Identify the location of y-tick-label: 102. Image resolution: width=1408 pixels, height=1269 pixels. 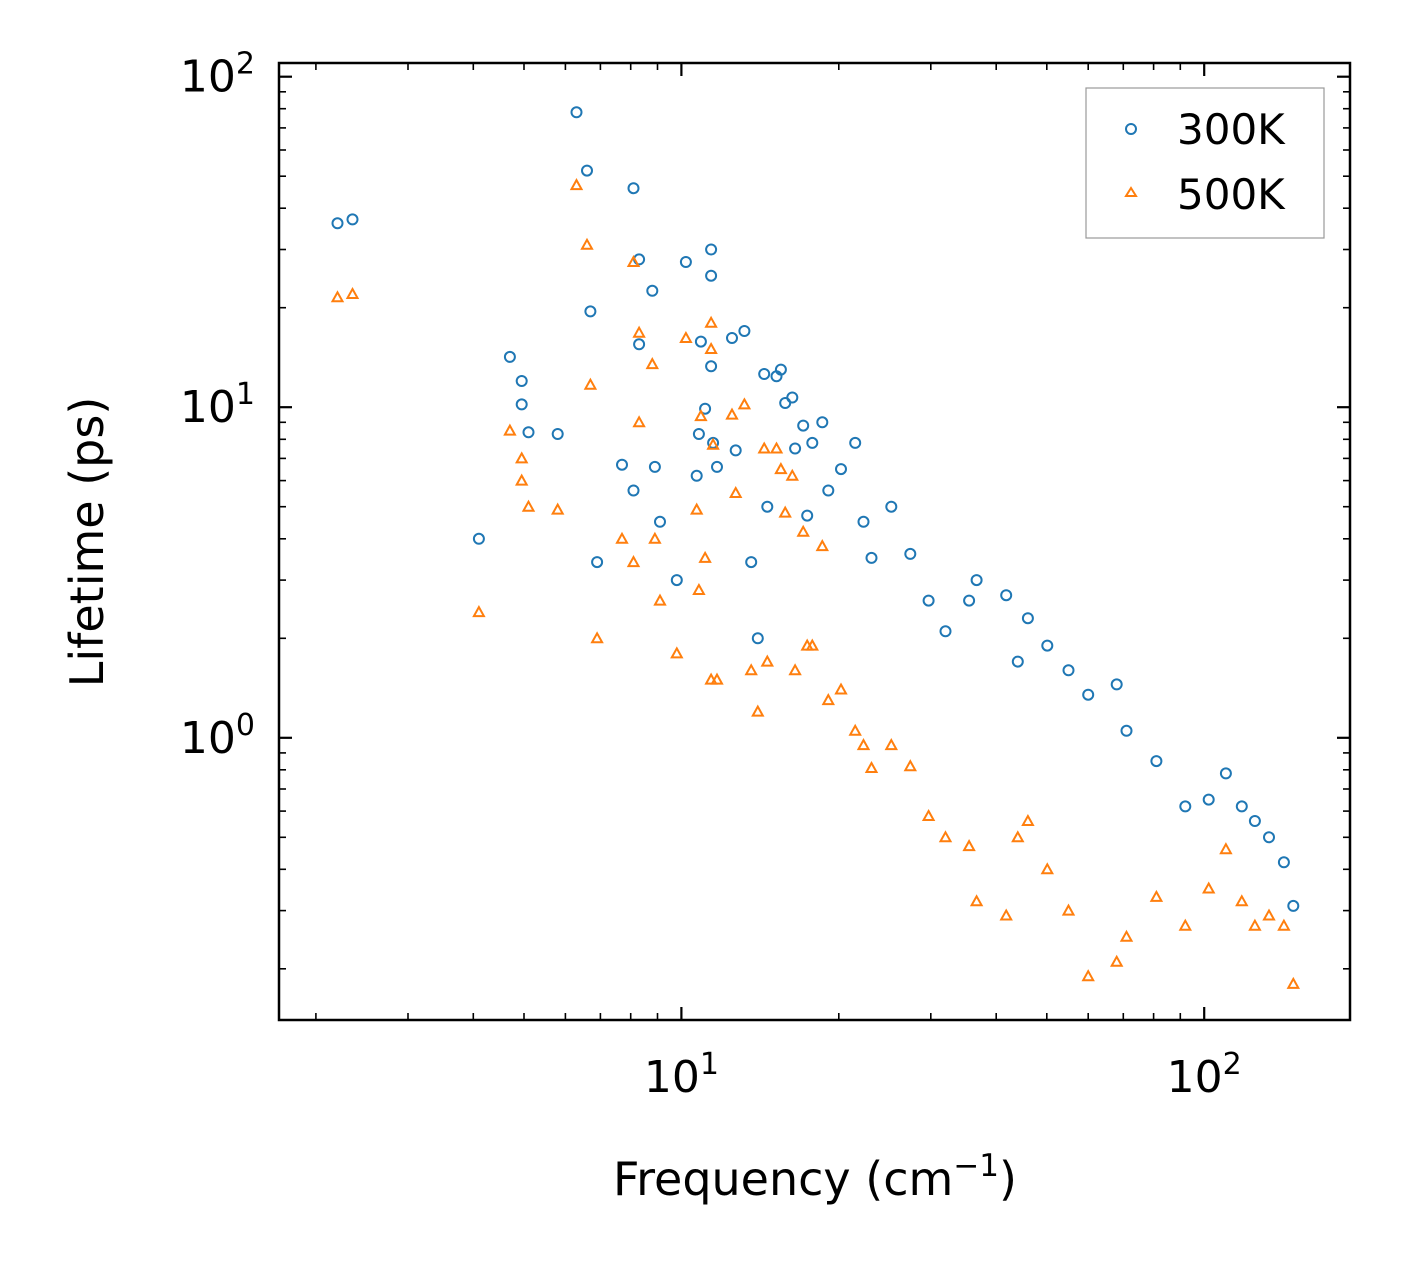
(217, 75).